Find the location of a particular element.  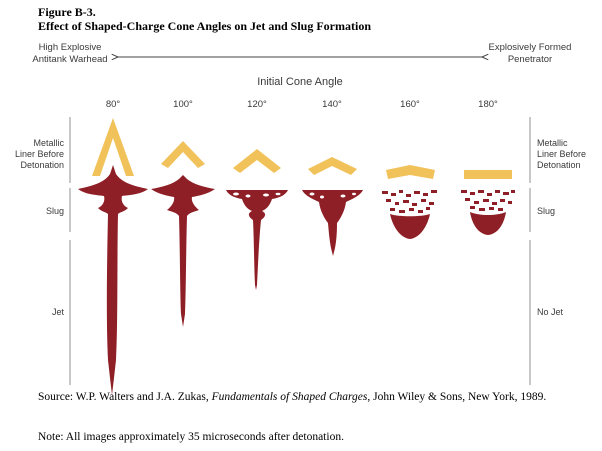

row-label-liner-left-1: Metallic is located at coordinates (48, 143).